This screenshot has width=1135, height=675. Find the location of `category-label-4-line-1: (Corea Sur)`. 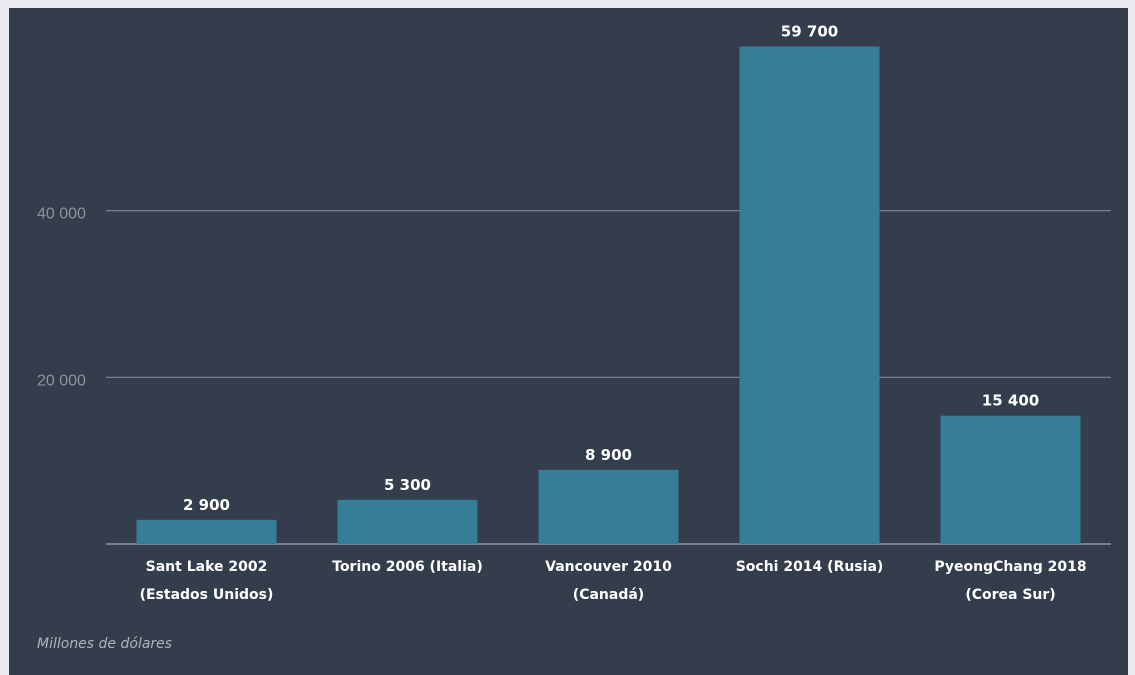

category-label-4-line-1: (Corea Sur) is located at coordinates (1010, 595).